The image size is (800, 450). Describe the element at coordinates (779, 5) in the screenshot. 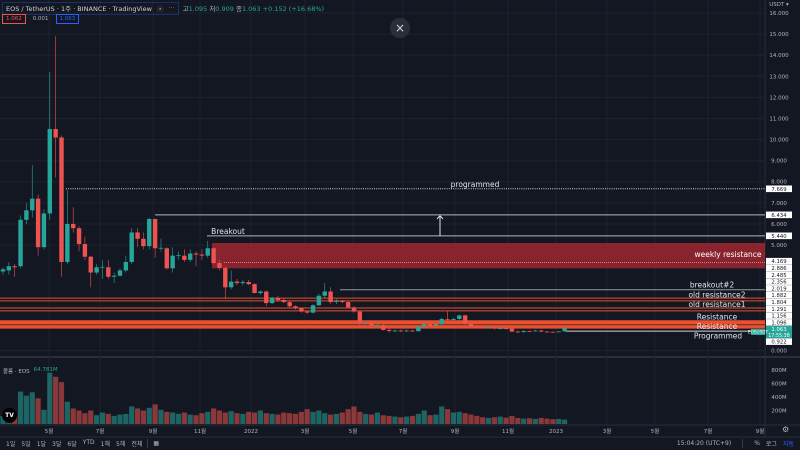

I see `axis-unit-label: USDT ▾` at that location.